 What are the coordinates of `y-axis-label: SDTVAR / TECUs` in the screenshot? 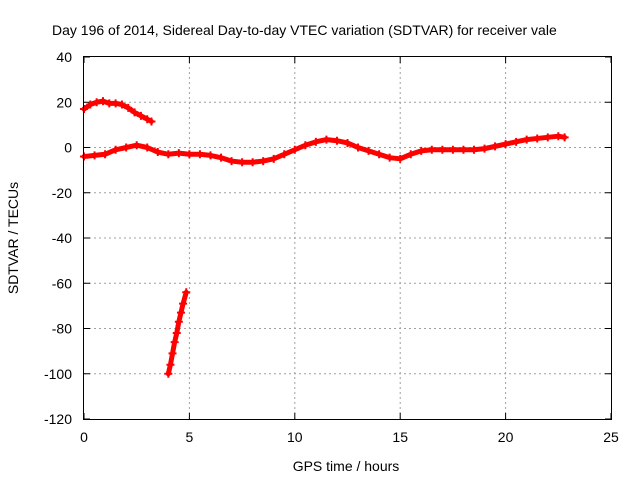 It's located at (13, 238).